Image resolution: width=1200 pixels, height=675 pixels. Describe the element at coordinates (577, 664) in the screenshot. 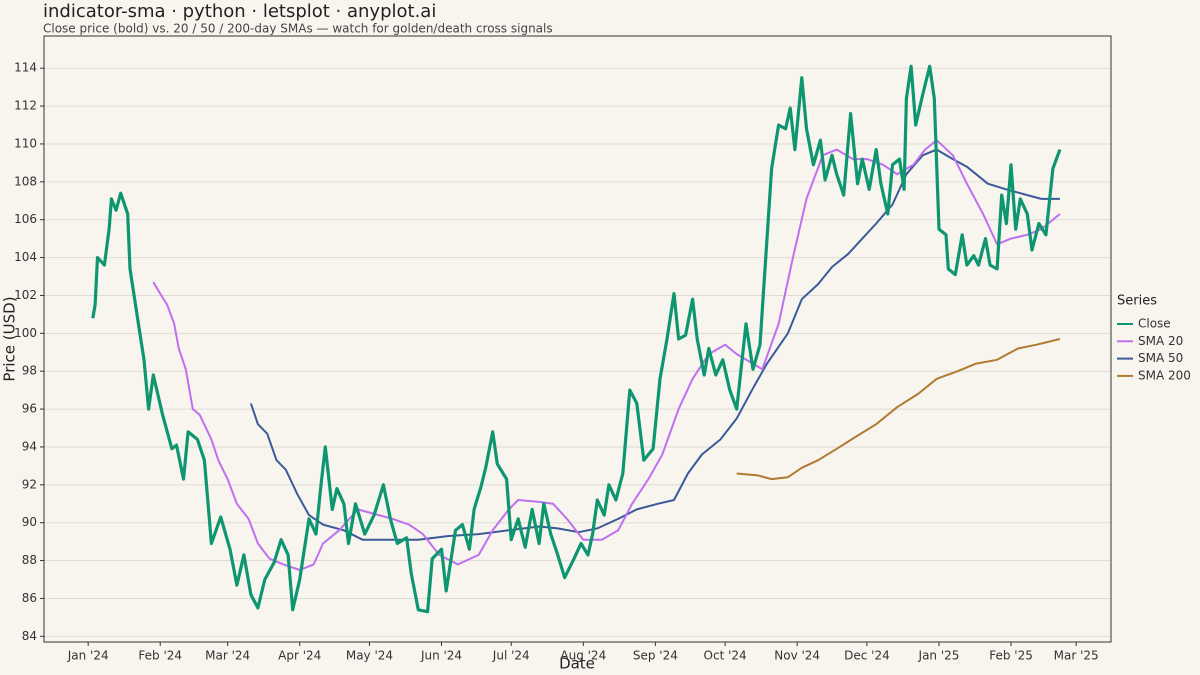

I see `x-axis-label: Date` at that location.